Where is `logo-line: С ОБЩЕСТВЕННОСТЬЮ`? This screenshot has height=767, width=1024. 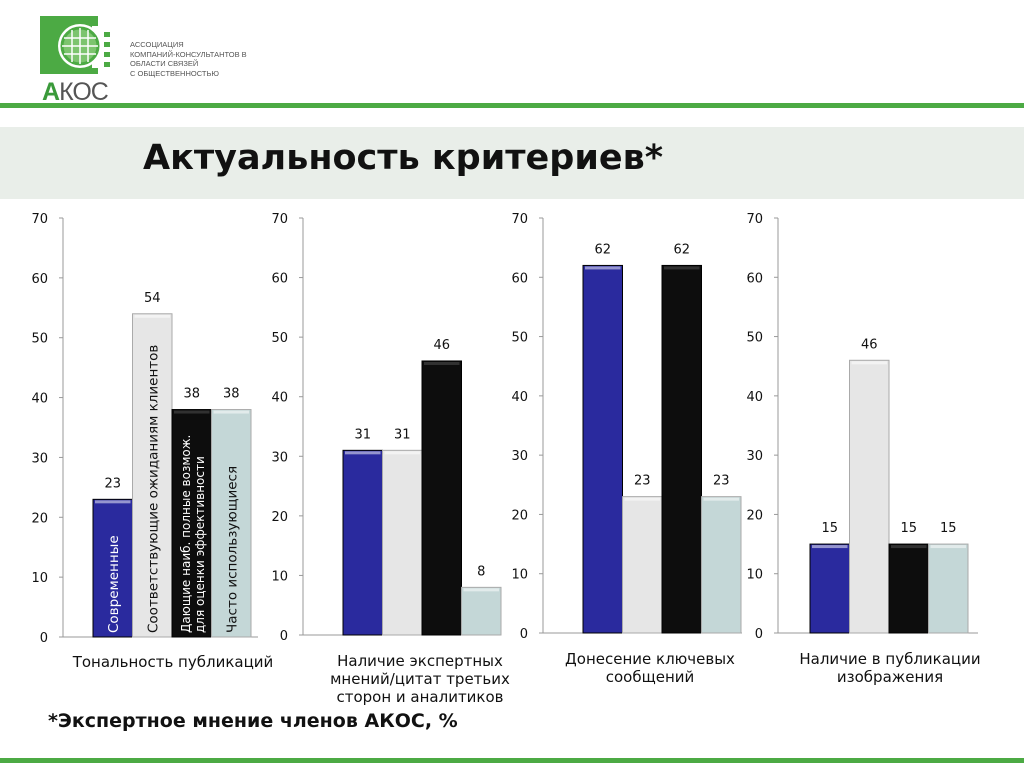 logo-line: С ОБЩЕСТВЕННОСТЬЮ is located at coordinates (174, 73).